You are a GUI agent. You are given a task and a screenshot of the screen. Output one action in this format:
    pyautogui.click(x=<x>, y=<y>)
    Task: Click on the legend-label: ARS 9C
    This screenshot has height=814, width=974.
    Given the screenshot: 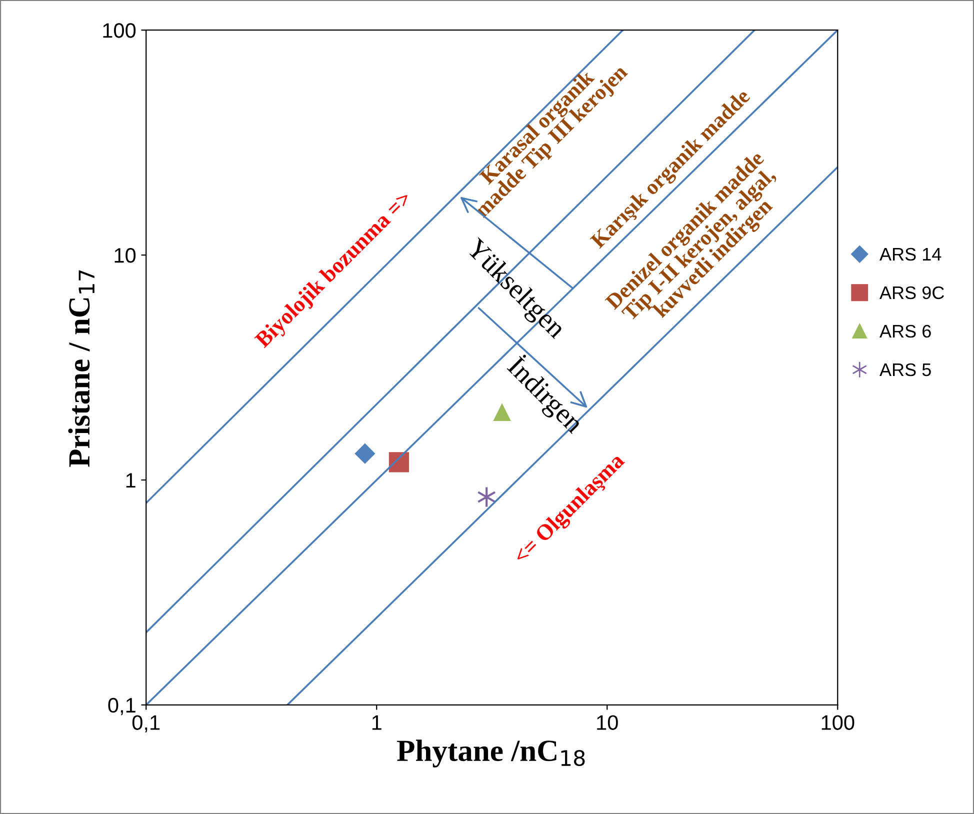 What is the action you would take?
    pyautogui.click(x=912, y=293)
    